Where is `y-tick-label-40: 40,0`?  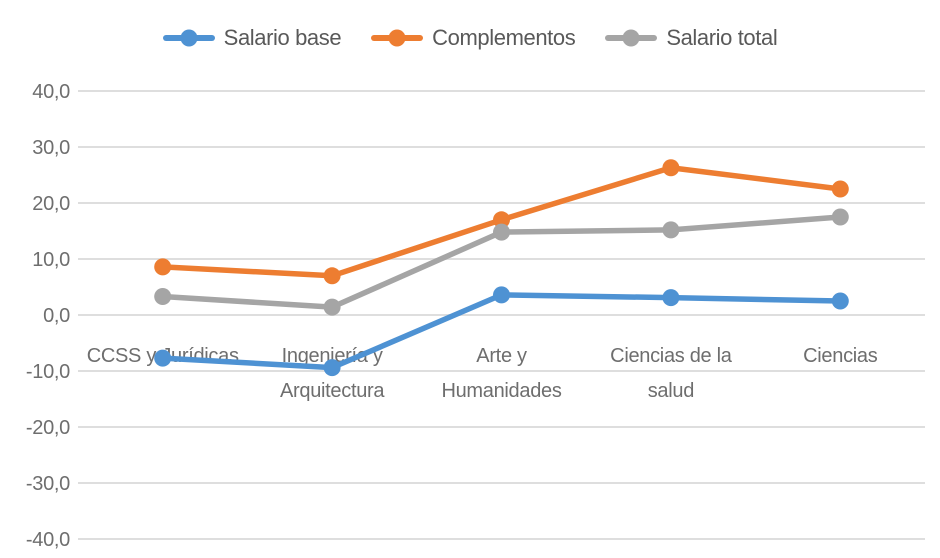
y-tick-label-40: 40,0 is located at coordinates (51, 92).